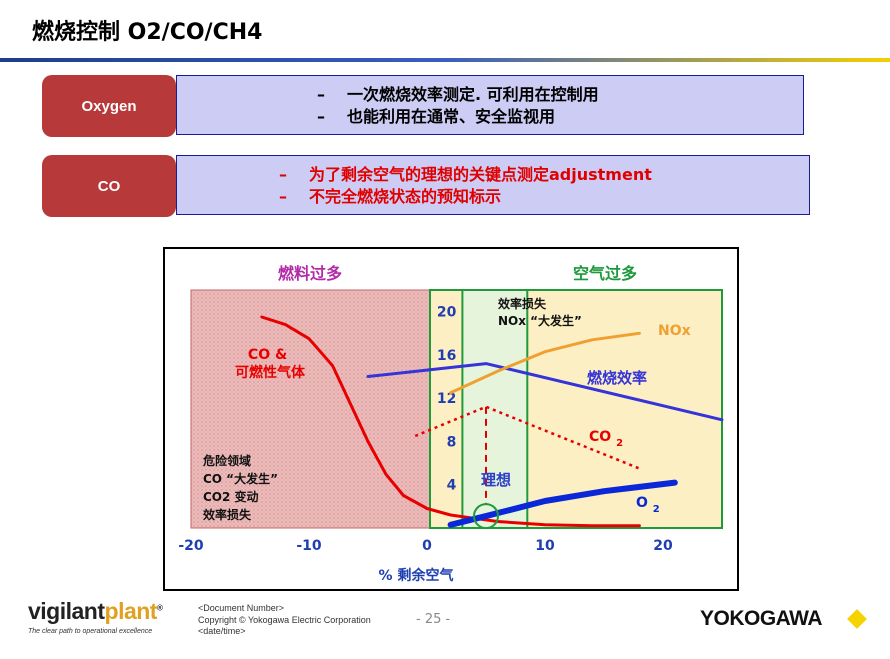  What do you see at coordinates (445, 60) in the screenshot?
I see `title-rule` at bounding box center [445, 60].